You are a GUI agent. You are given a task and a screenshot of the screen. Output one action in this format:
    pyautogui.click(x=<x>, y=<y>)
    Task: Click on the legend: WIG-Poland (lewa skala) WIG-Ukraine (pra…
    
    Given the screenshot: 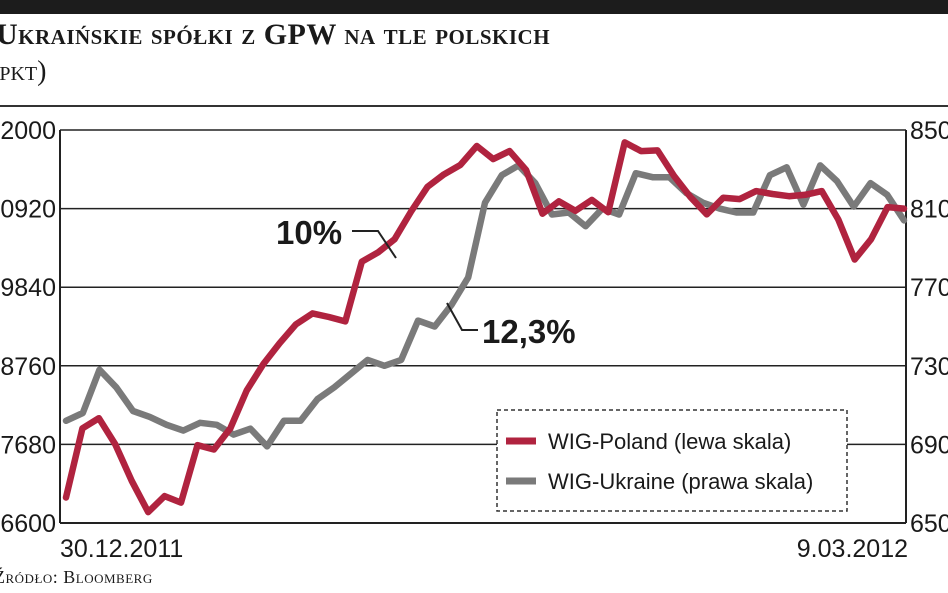 What is the action you would take?
    pyautogui.click(x=672, y=460)
    